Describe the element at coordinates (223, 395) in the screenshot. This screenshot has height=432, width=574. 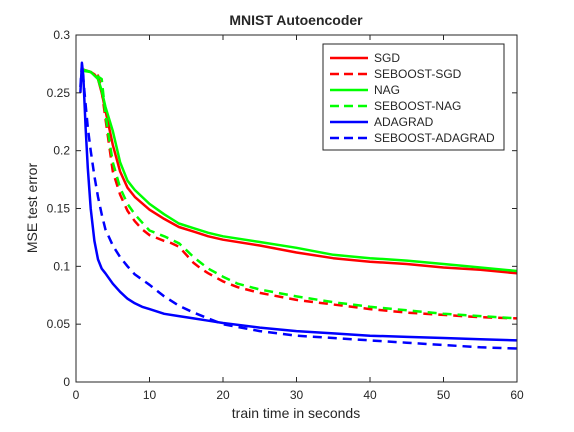
I see `x-tick-label: 20` at that location.